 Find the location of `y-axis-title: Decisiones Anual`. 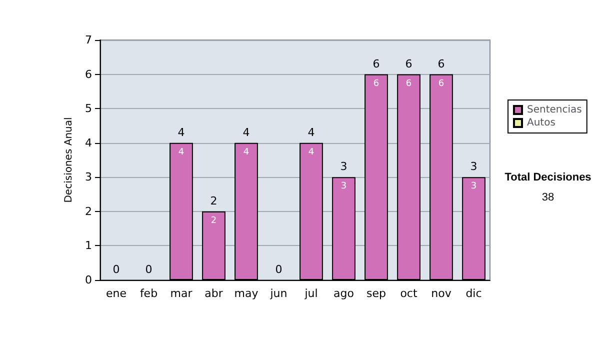

y-axis-title: Decisiones Anual is located at coordinates (69, 160).